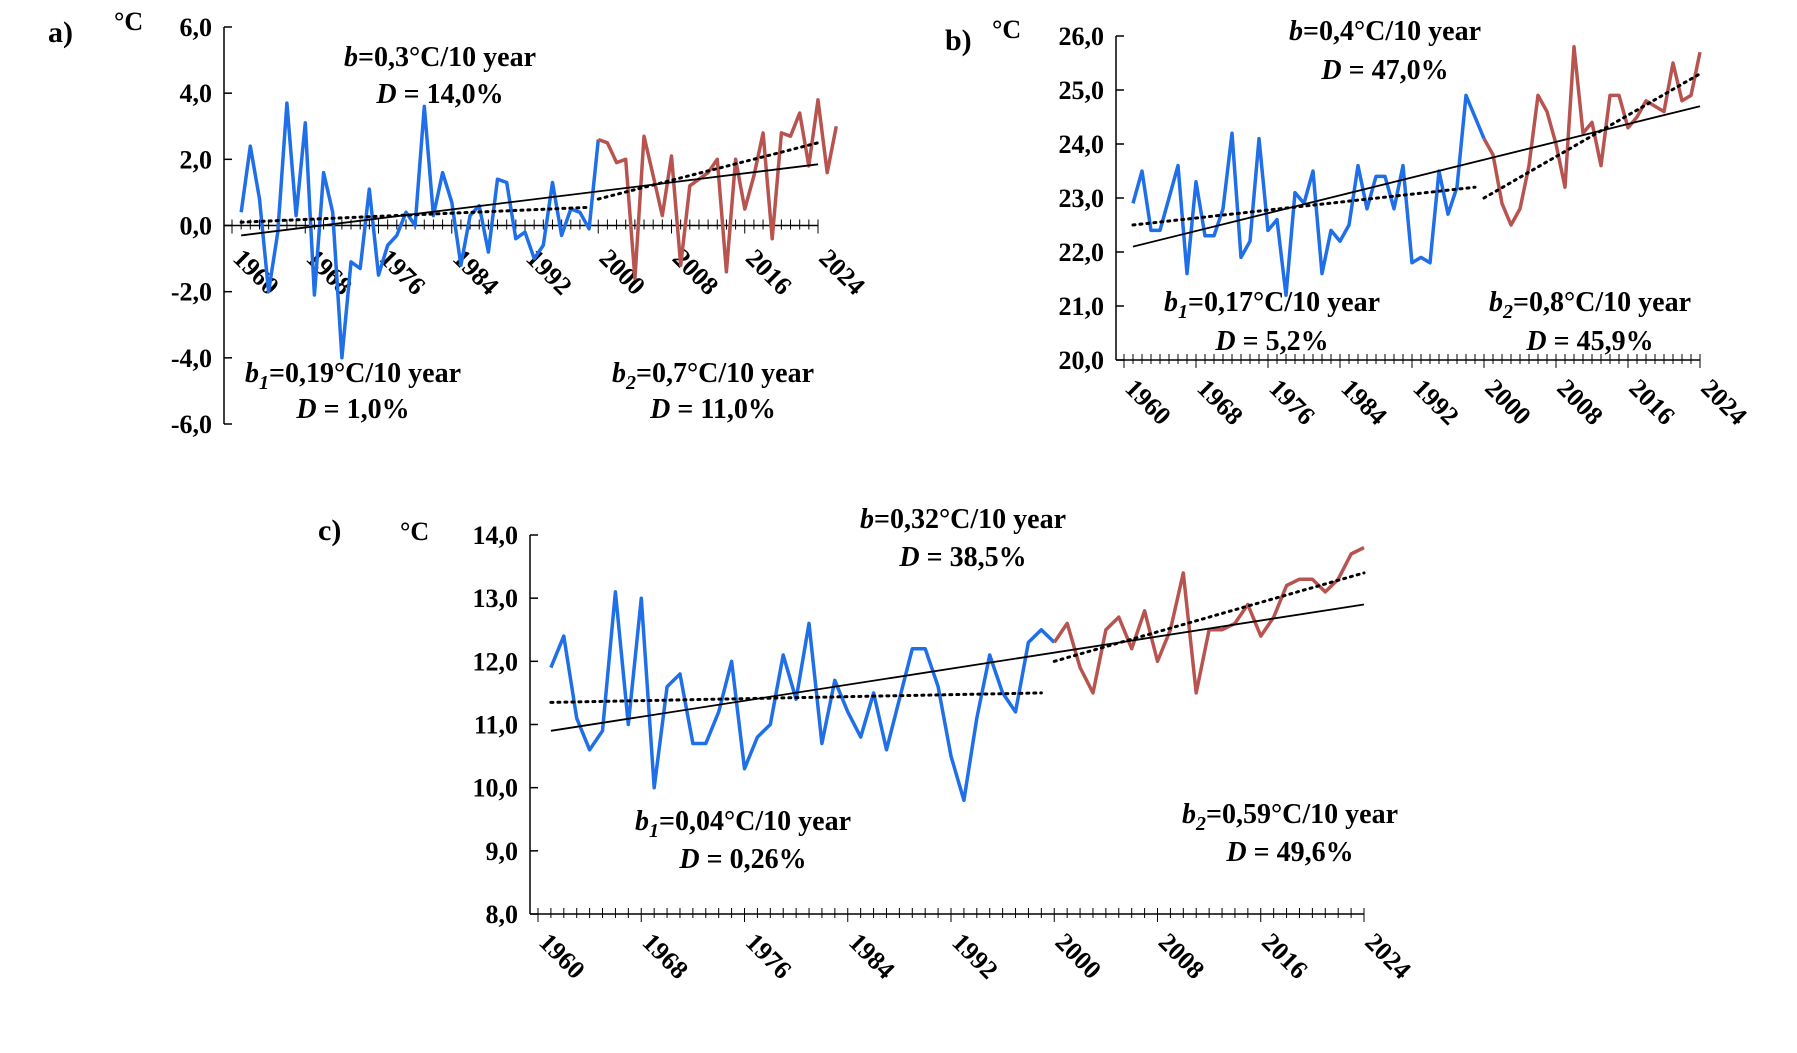 The image size is (1797, 1053). I want to click on overall-determination-c: D = 38,5%, so click(962, 557).